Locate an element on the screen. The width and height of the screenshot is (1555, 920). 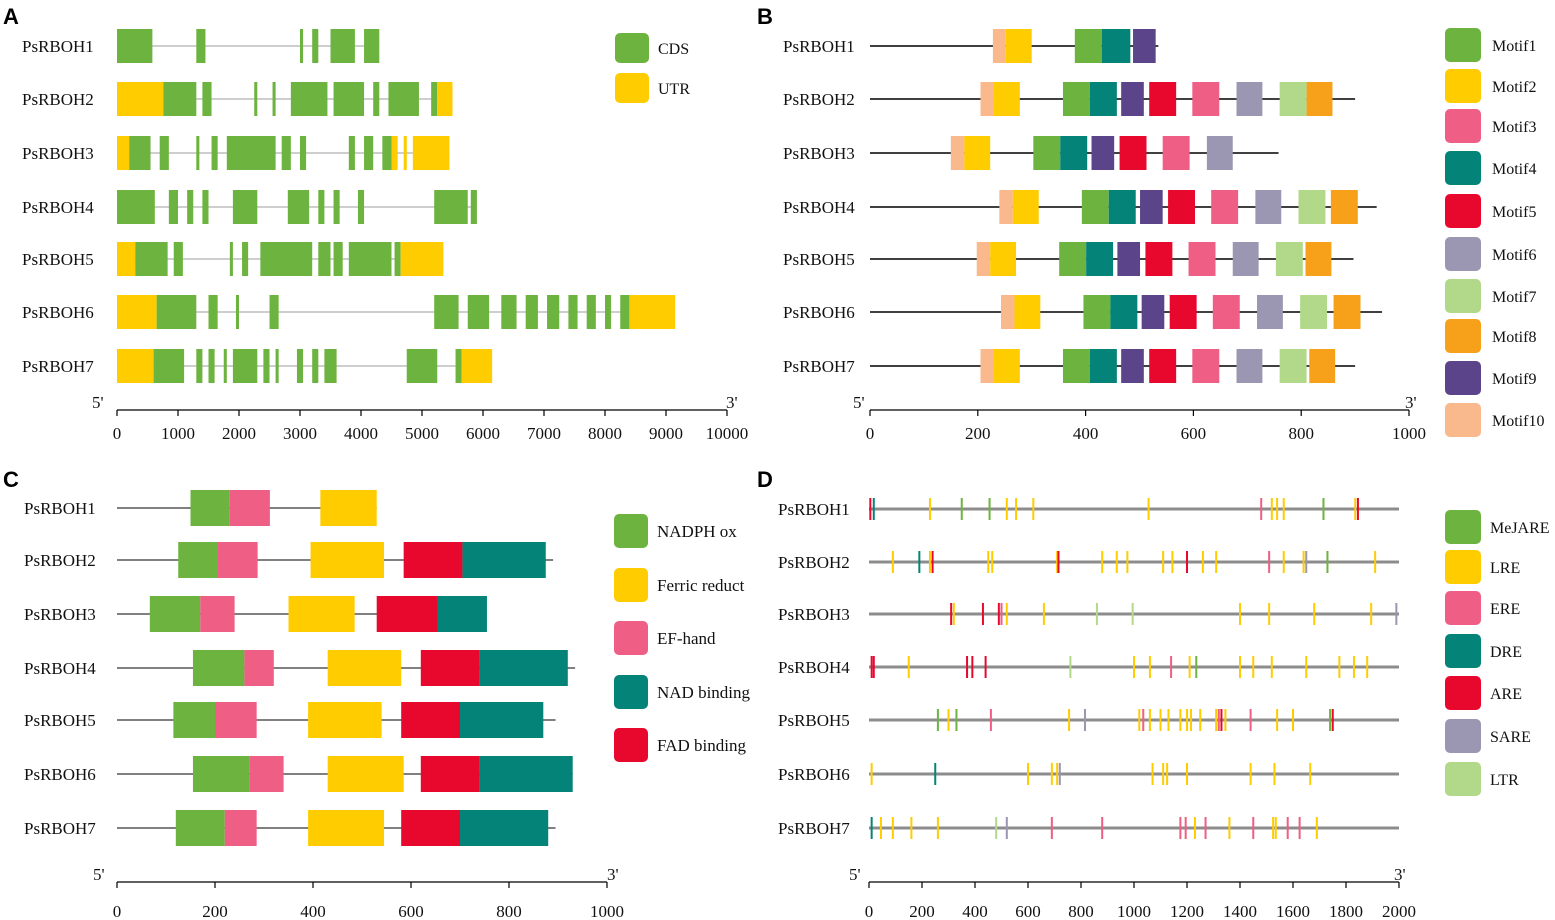
motif5-block is located at coordinates (1163, 99).